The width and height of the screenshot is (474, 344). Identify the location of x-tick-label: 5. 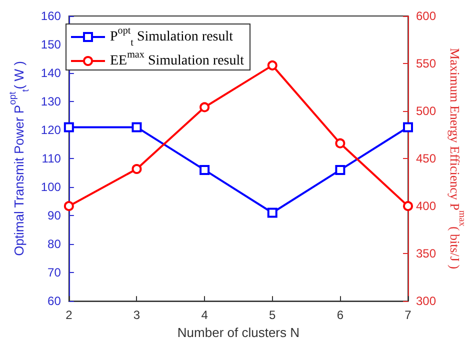
(272, 315).